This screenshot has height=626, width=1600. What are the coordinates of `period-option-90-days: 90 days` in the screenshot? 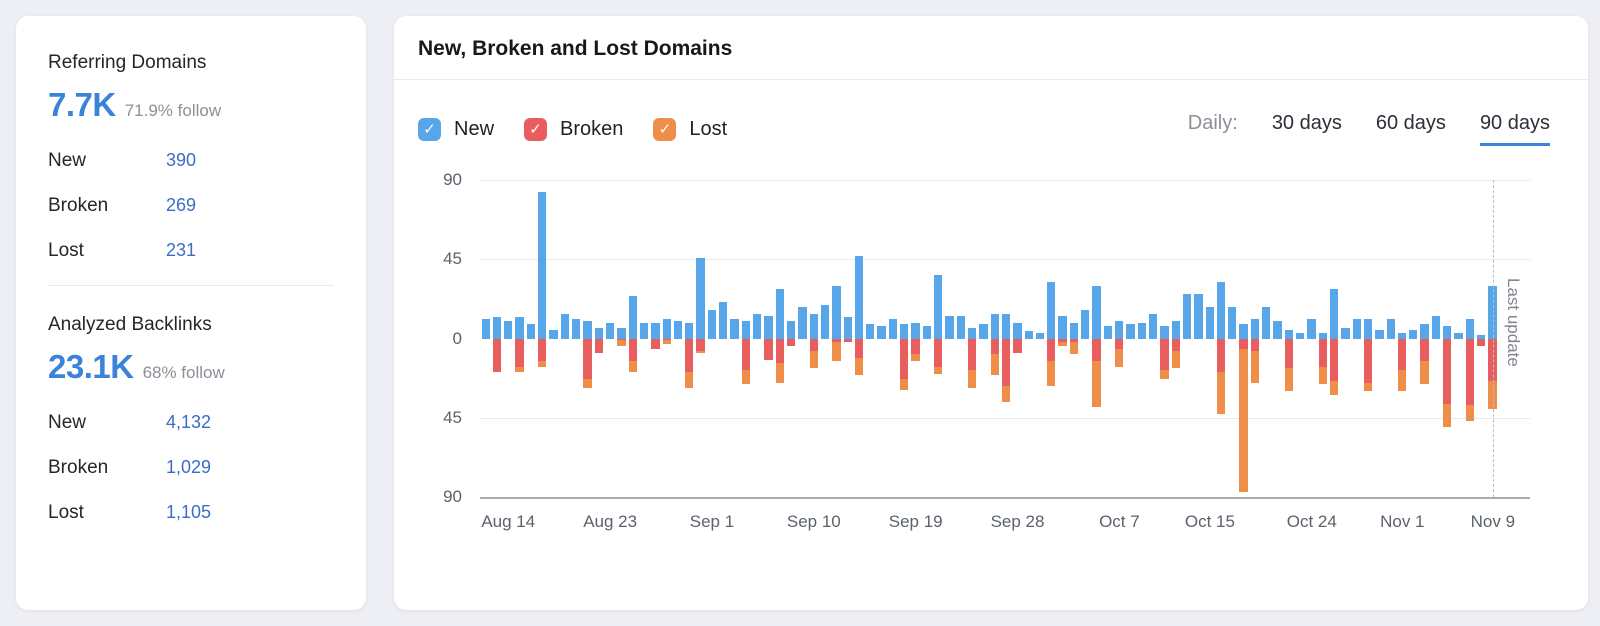 It's located at (1514, 129).